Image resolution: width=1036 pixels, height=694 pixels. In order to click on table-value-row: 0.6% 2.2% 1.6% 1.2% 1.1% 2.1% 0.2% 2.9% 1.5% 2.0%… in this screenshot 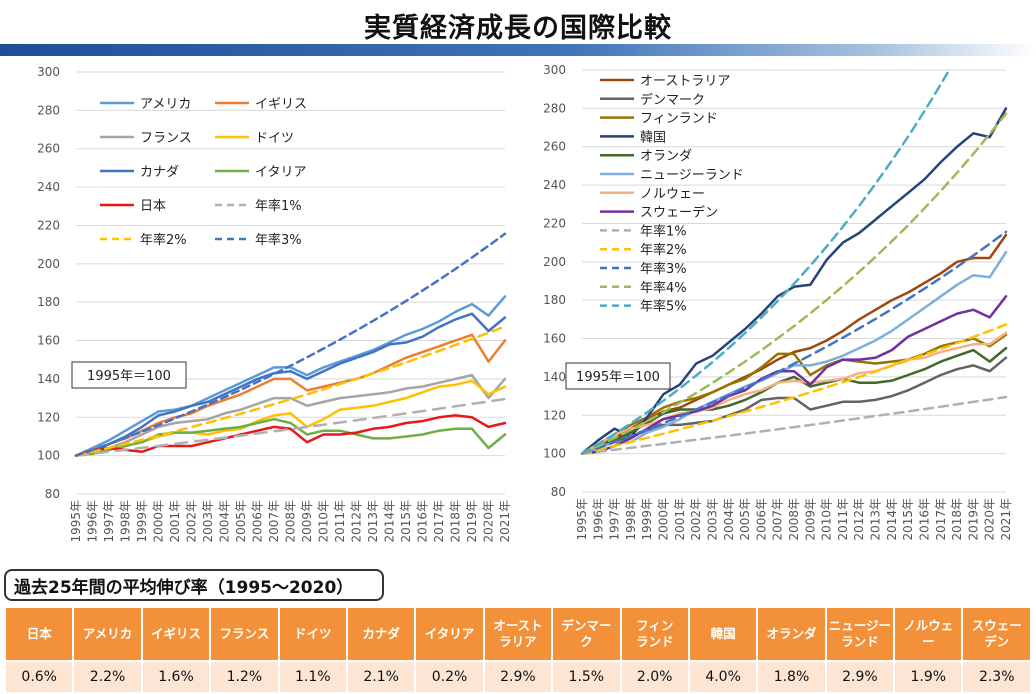, I will do `click(518, 677)`.